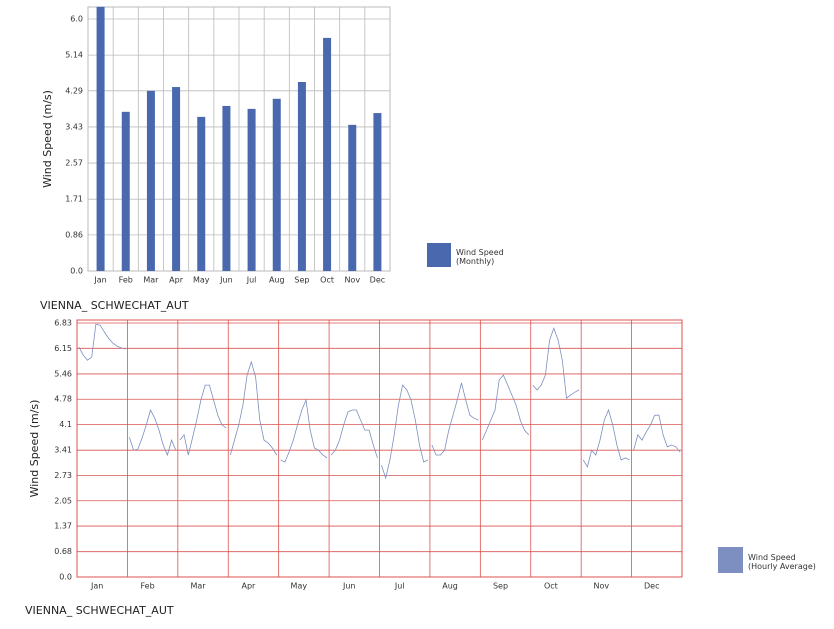  What do you see at coordinates (74, 234) in the screenshot?
I see `y-tick-label: 0.86` at bounding box center [74, 234].